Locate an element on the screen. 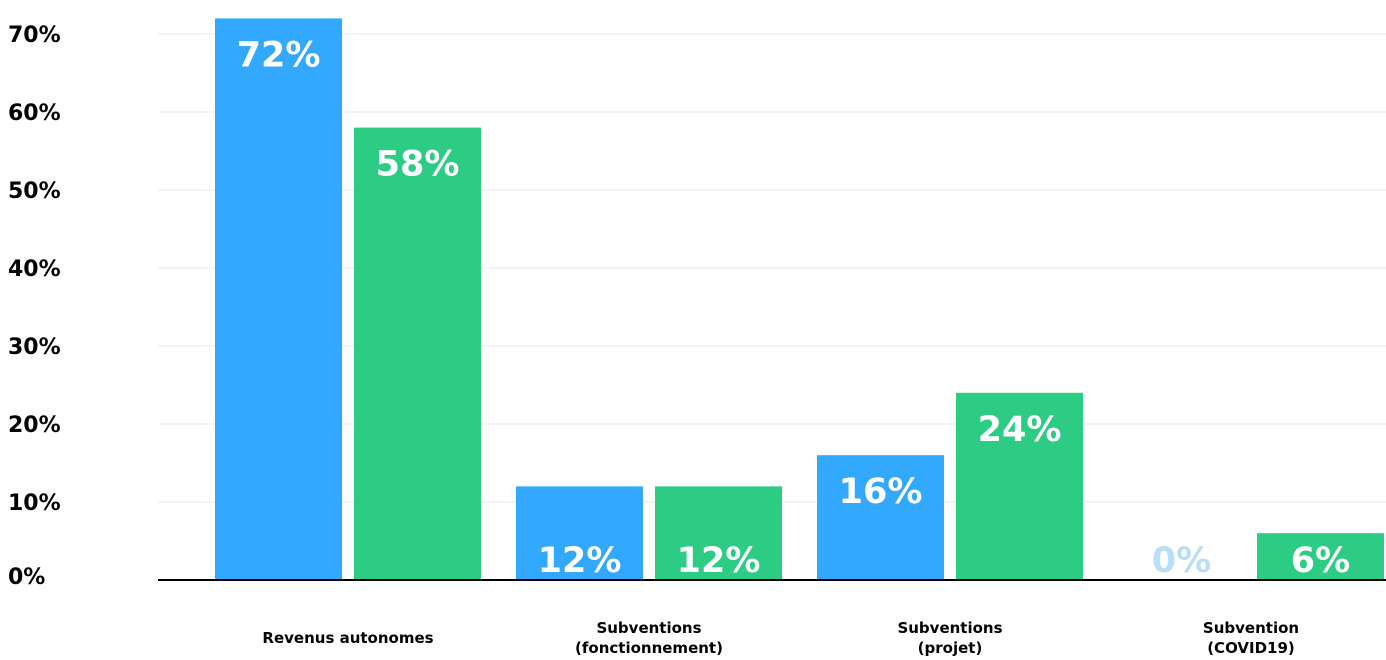 The height and width of the screenshot is (660, 1386). category-label: Subventions (projet) is located at coordinates (949, 638).